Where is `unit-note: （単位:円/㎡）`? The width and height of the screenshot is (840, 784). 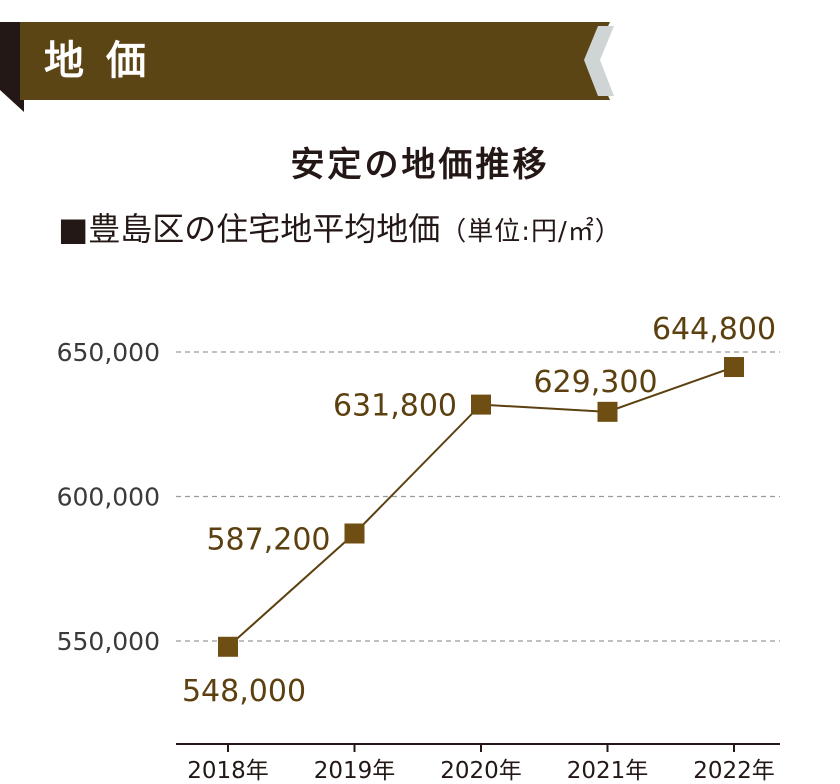 unit-note: （単位:円/㎡） is located at coordinates (531, 232).